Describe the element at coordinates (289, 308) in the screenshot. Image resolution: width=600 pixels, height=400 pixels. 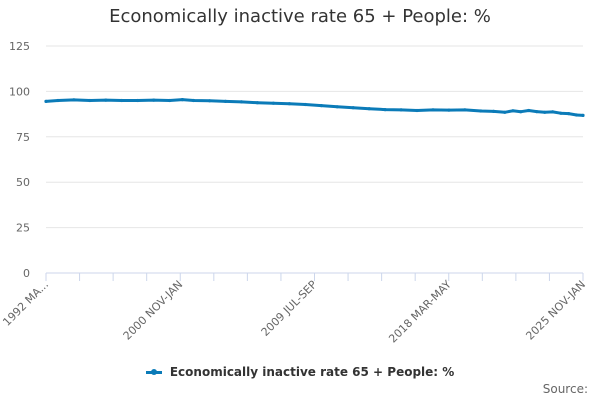
I see `x-tick-label: 2009 JUL-SEP` at that location.